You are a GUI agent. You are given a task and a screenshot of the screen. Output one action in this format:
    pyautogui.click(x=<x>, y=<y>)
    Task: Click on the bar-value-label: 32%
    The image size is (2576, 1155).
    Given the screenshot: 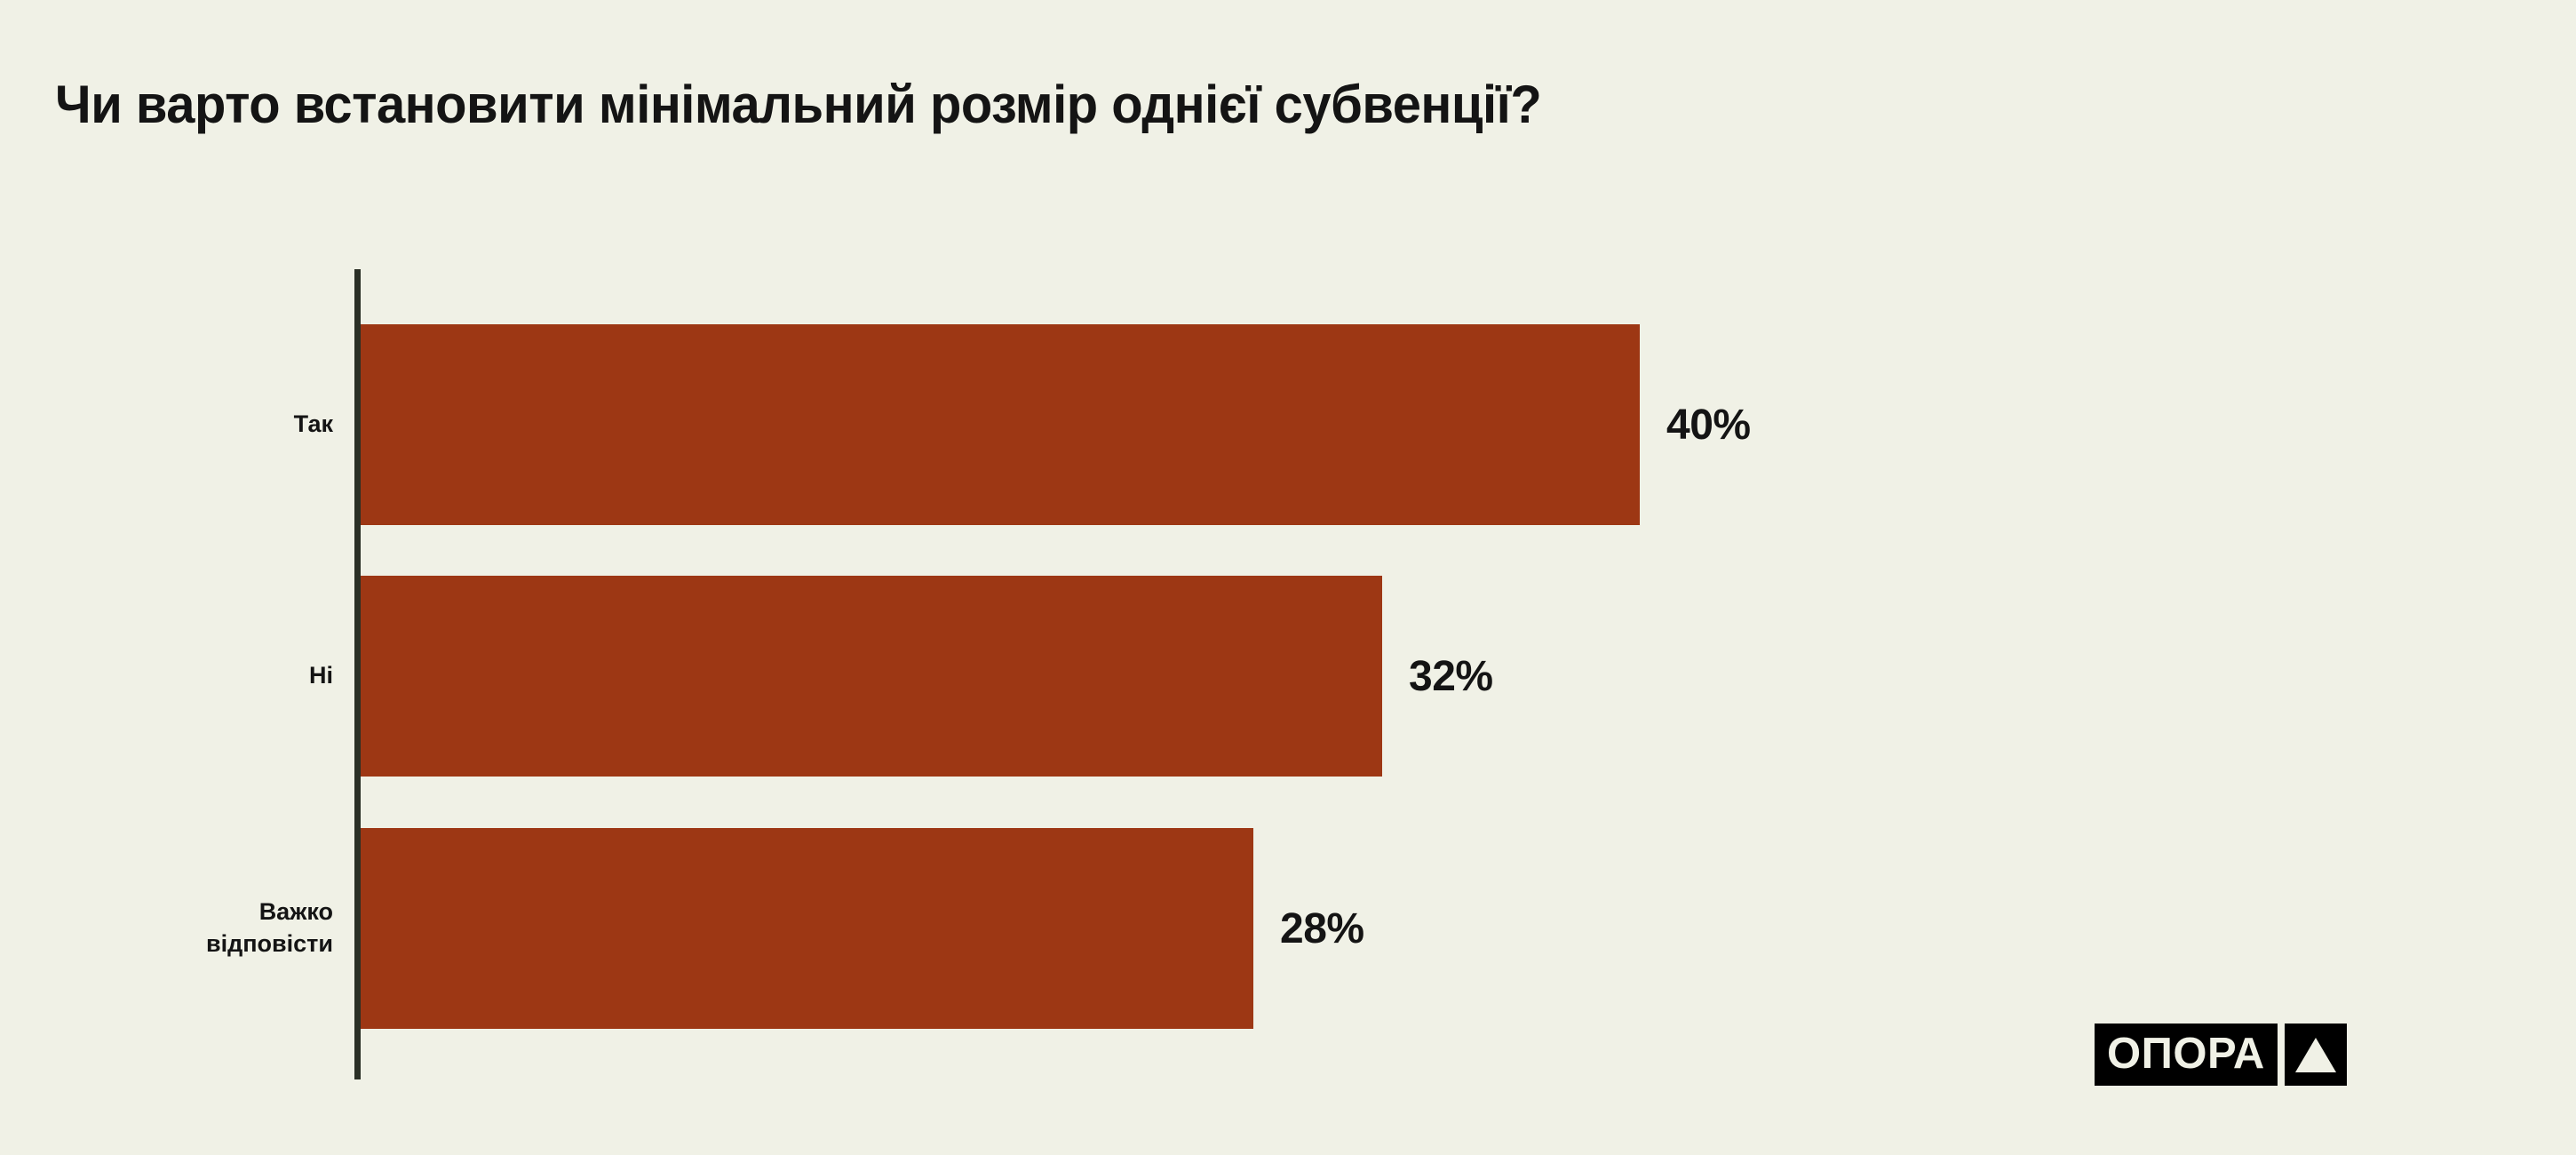 What is the action you would take?
    pyautogui.click(x=1451, y=676)
    